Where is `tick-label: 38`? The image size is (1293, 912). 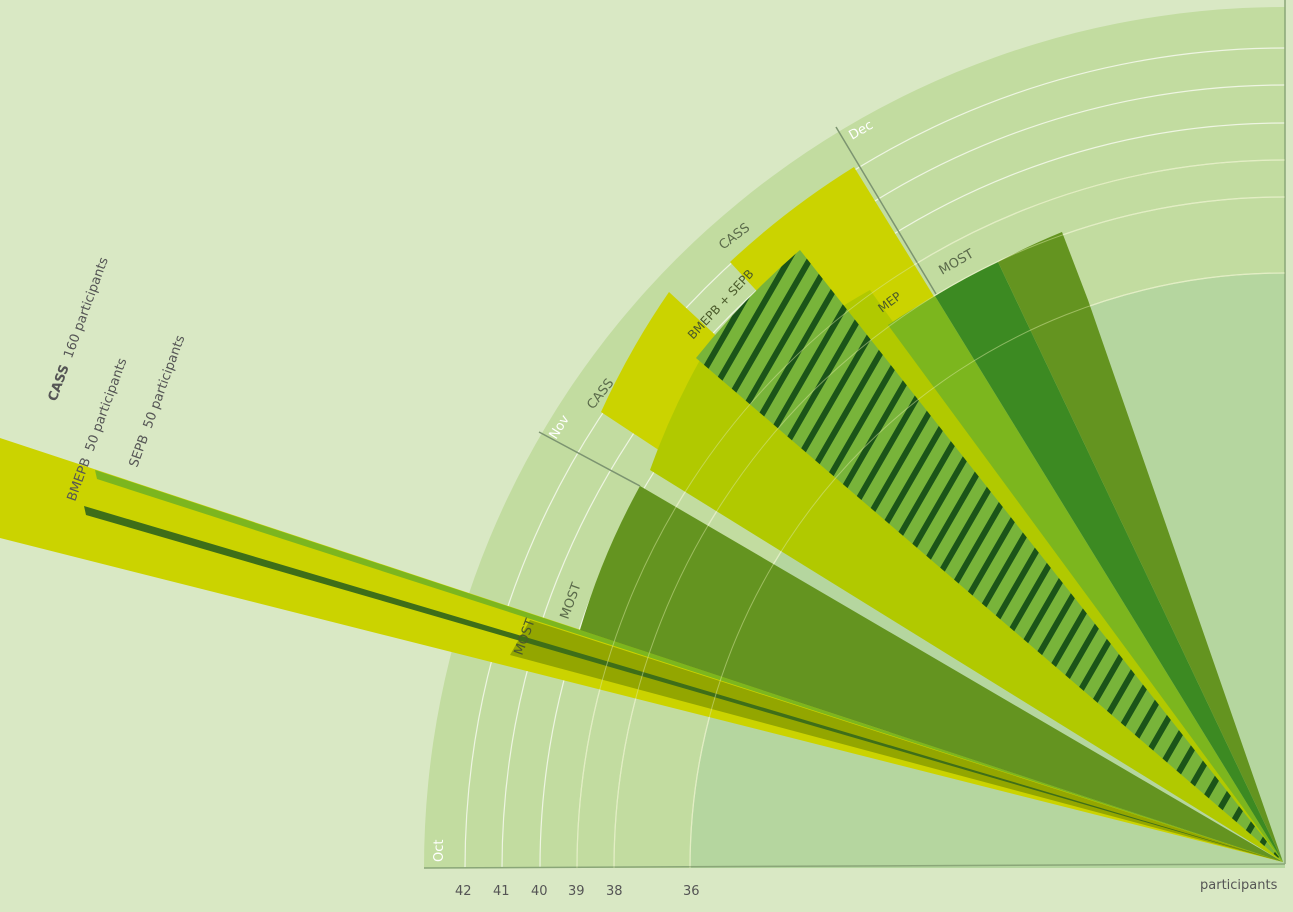
tick-label: 38 is located at coordinates (614, 891).